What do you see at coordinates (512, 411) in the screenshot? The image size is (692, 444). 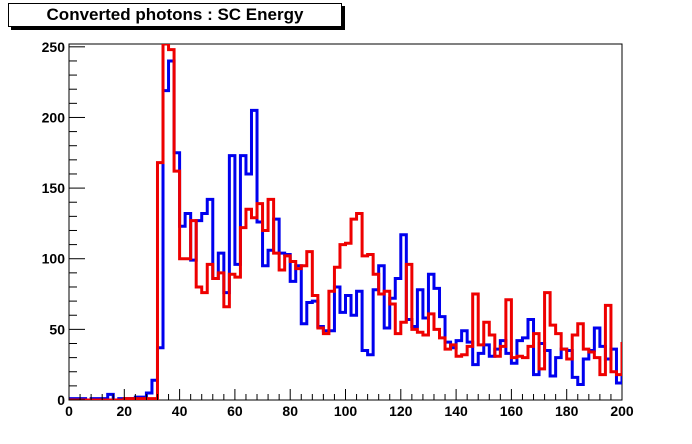 I see `x-tick-label: 160` at bounding box center [512, 411].